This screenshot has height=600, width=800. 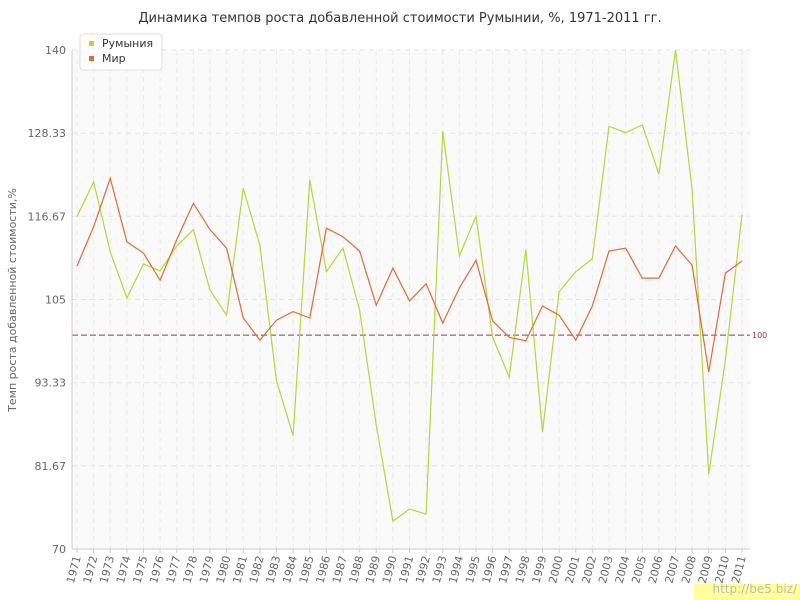 What do you see at coordinates (739, 569) in the screenshot?
I see `x-tick-label: 2011` at bounding box center [739, 569].